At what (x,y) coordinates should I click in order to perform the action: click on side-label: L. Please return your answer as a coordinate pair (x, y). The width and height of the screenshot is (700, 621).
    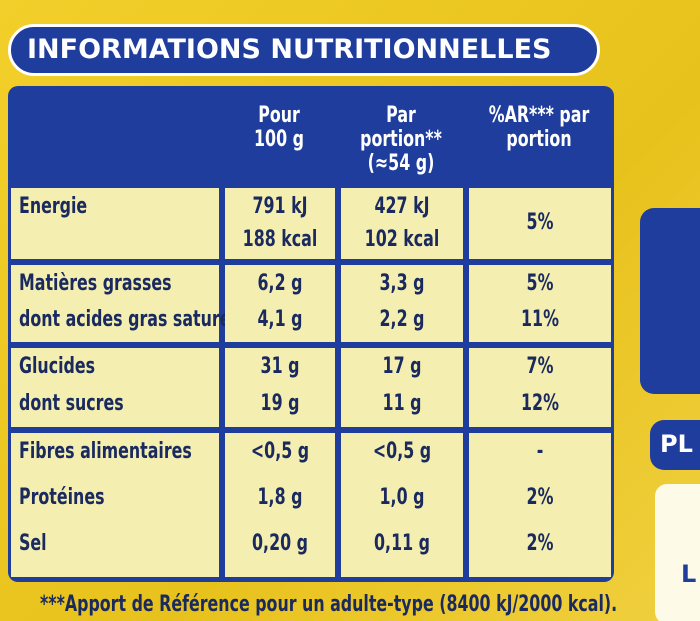
    Looking at the image, I should click on (689, 574).